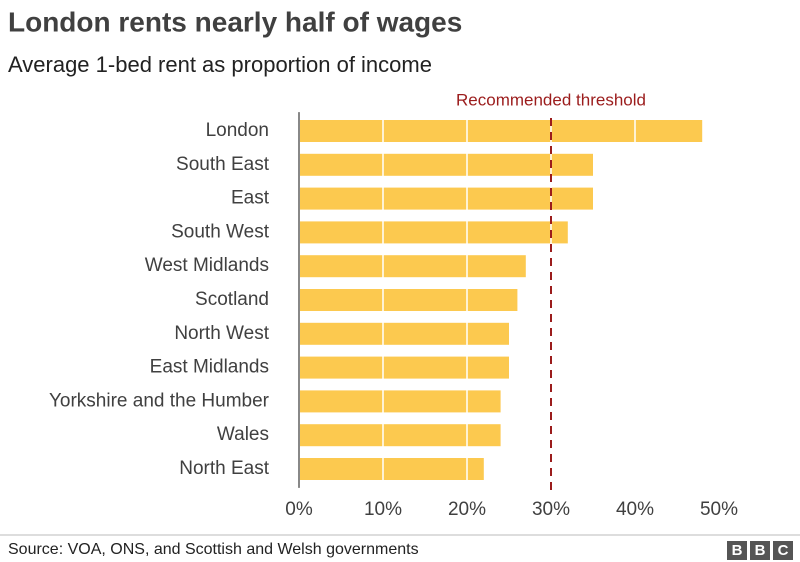 The image size is (800, 562). Describe the element at coordinates (719, 509) in the screenshot. I see `x-tick-label: 50%` at that location.